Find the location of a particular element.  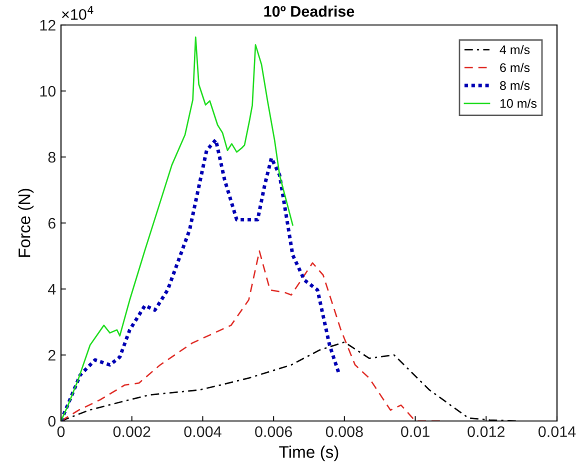

y-tick-label: 10 is located at coordinates (48, 91).